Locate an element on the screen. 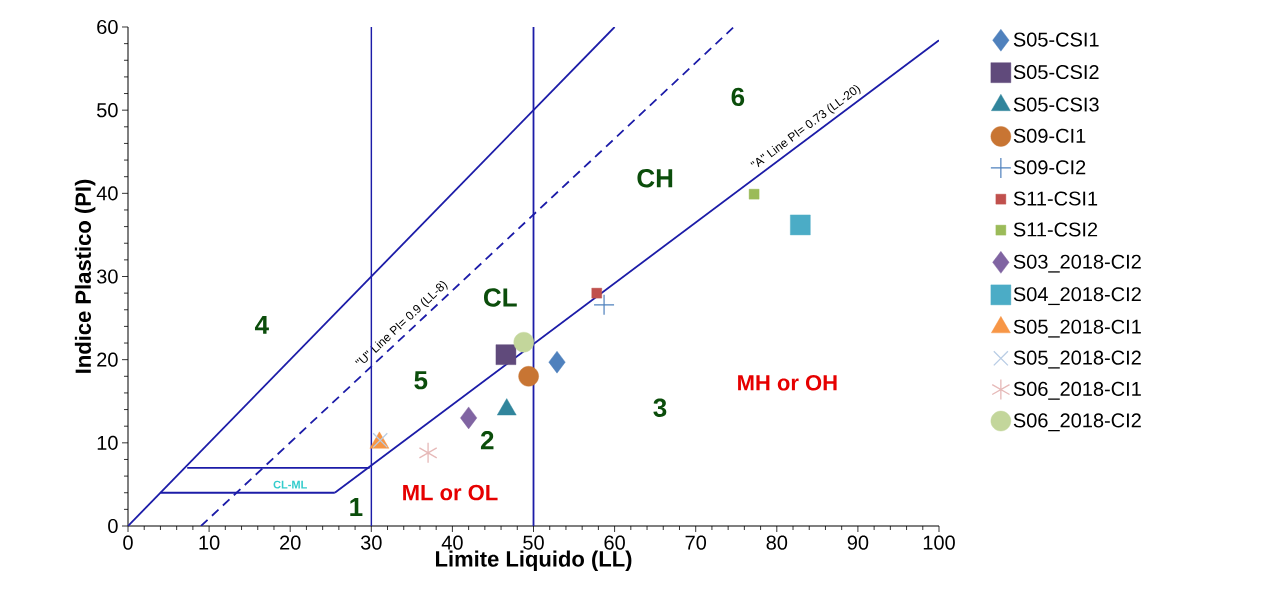 This screenshot has width=1267, height=614. x-axis-title: Limite Liquido (LL) is located at coordinates (534, 561).